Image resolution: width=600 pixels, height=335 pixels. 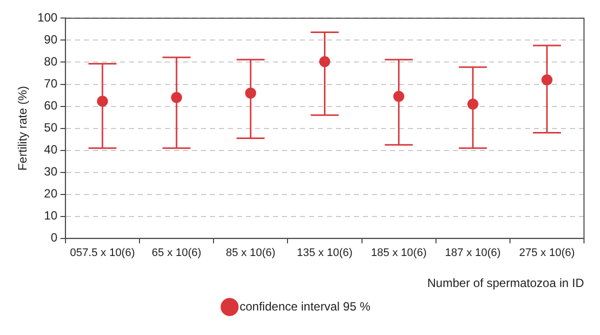 I want to click on x-axis-title: Number of spermatozoa in ID, so click(x=505, y=283).